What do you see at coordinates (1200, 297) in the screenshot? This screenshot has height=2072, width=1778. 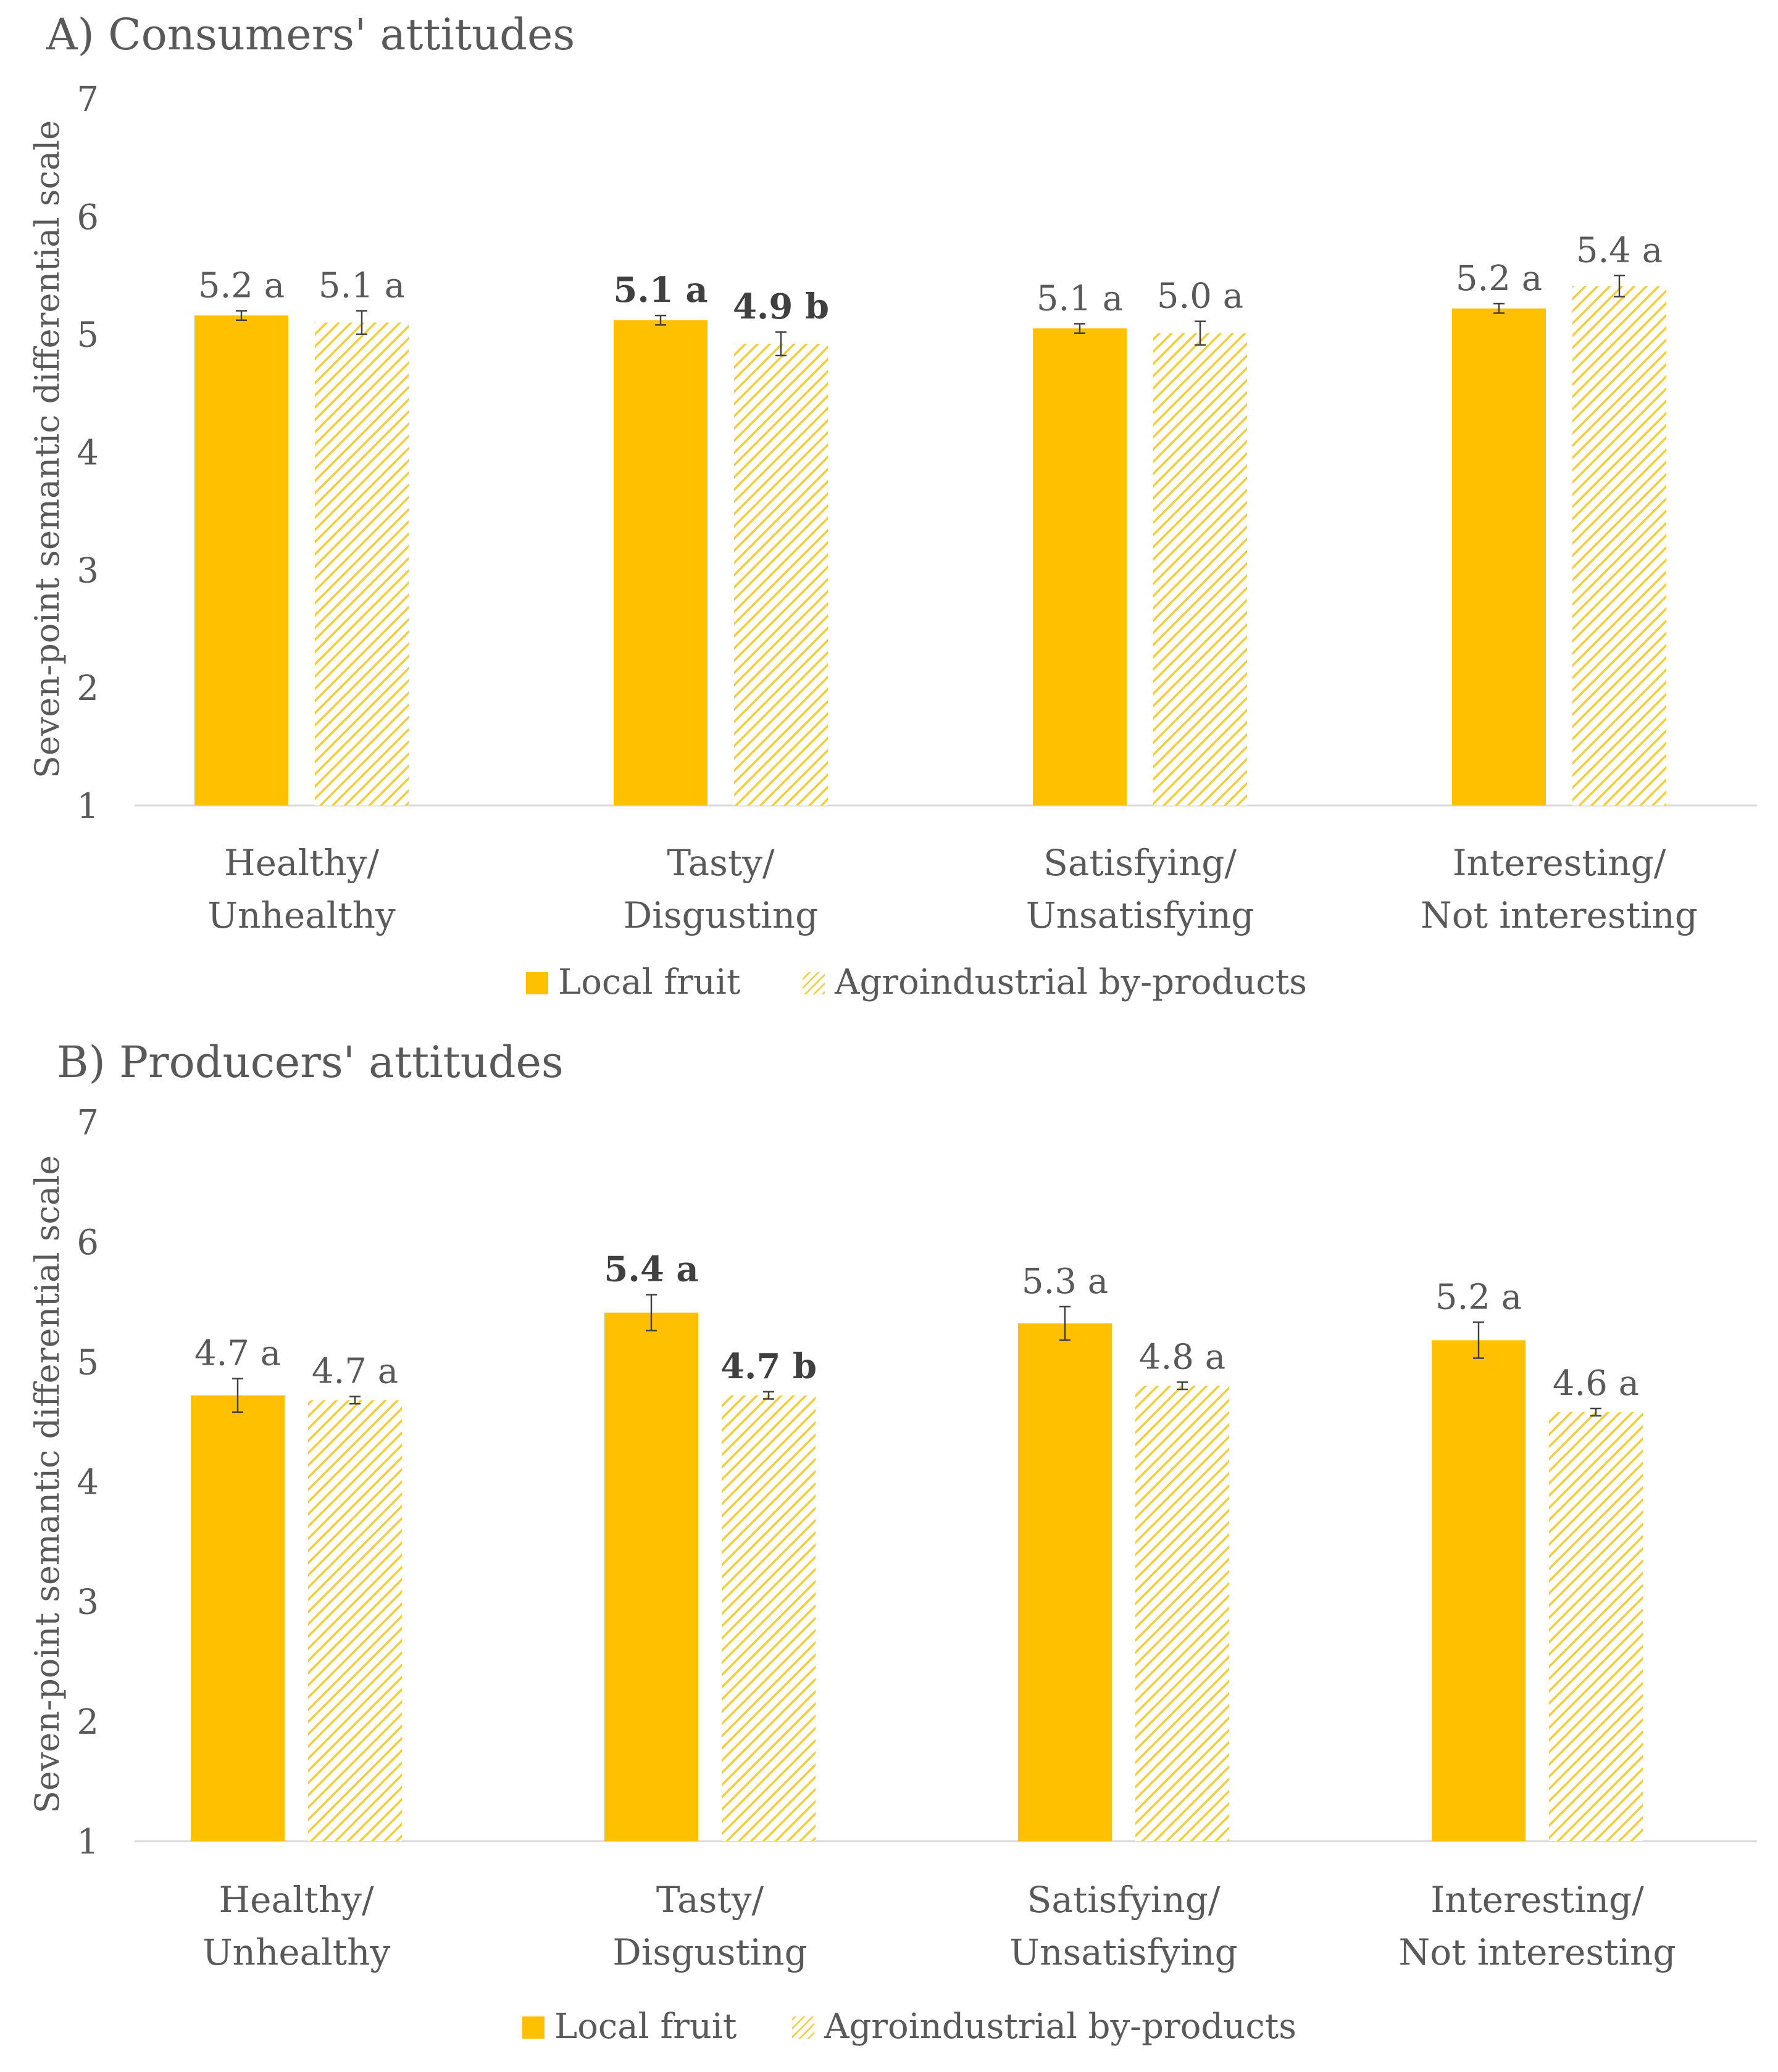 I see `data-label: 5.0 a` at bounding box center [1200, 297].